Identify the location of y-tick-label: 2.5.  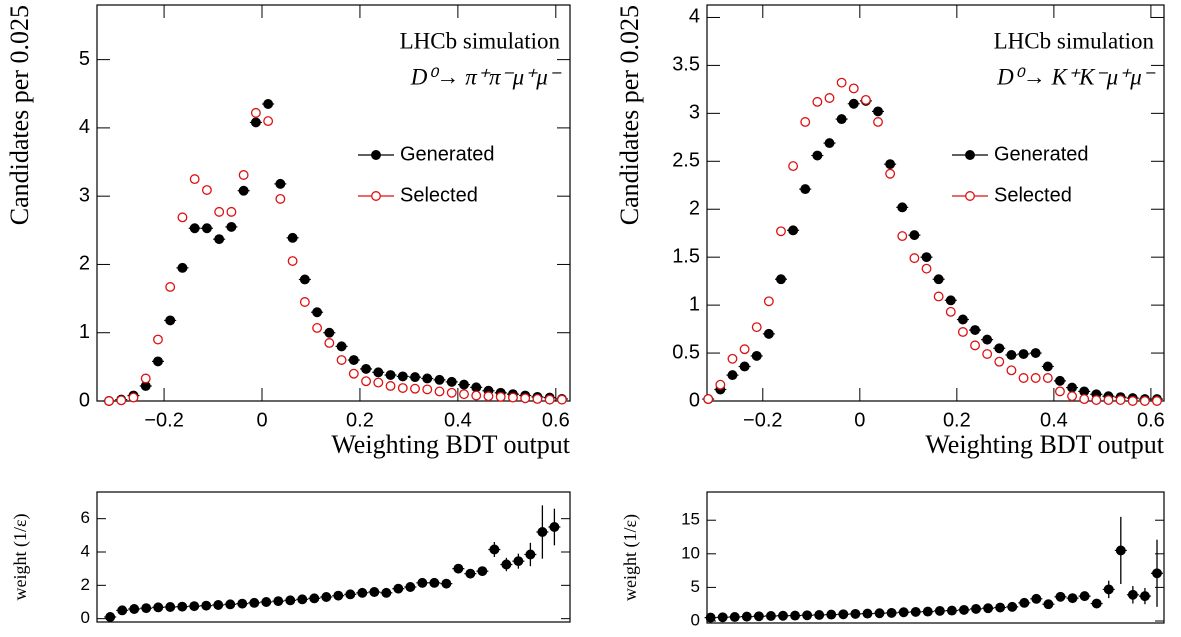
(686, 161).